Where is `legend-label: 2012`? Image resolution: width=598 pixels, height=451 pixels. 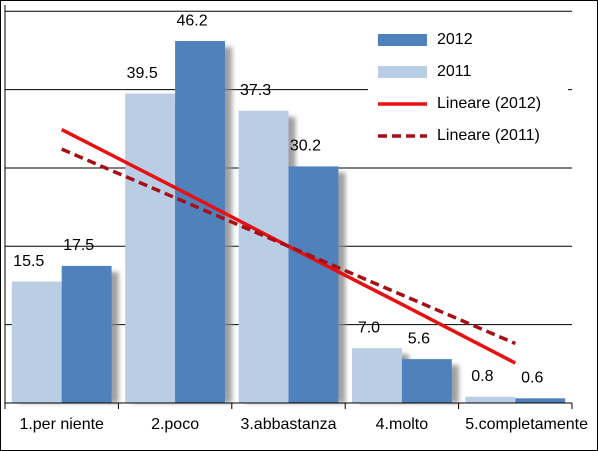 legend-label: 2012 is located at coordinates (455, 39).